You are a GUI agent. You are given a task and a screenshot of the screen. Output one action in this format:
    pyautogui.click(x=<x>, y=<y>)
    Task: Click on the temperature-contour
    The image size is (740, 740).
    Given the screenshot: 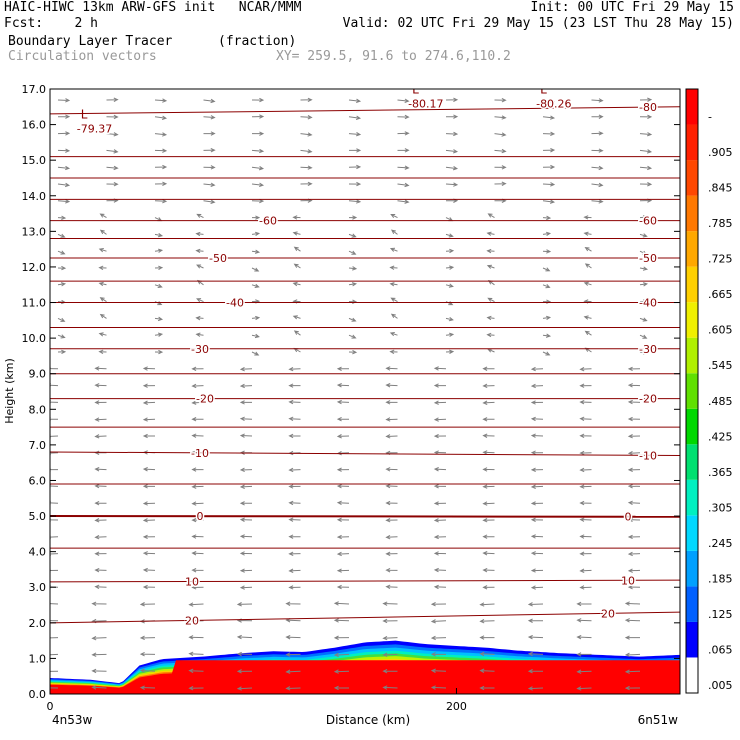 What is the action you would take?
    pyautogui.click(x=365, y=617)
    